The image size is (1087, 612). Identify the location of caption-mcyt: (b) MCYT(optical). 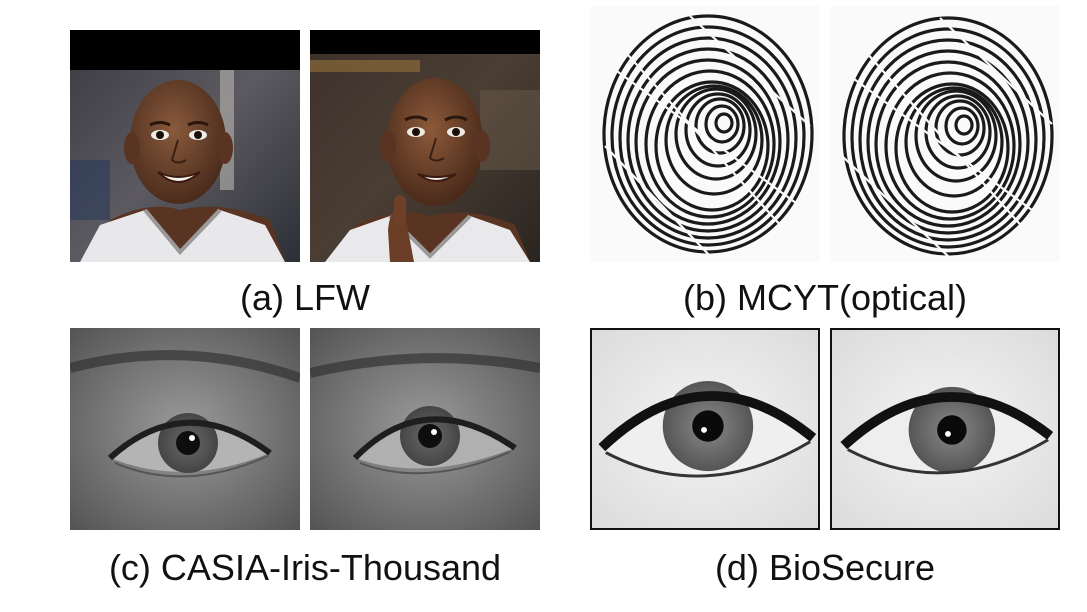
(825, 297).